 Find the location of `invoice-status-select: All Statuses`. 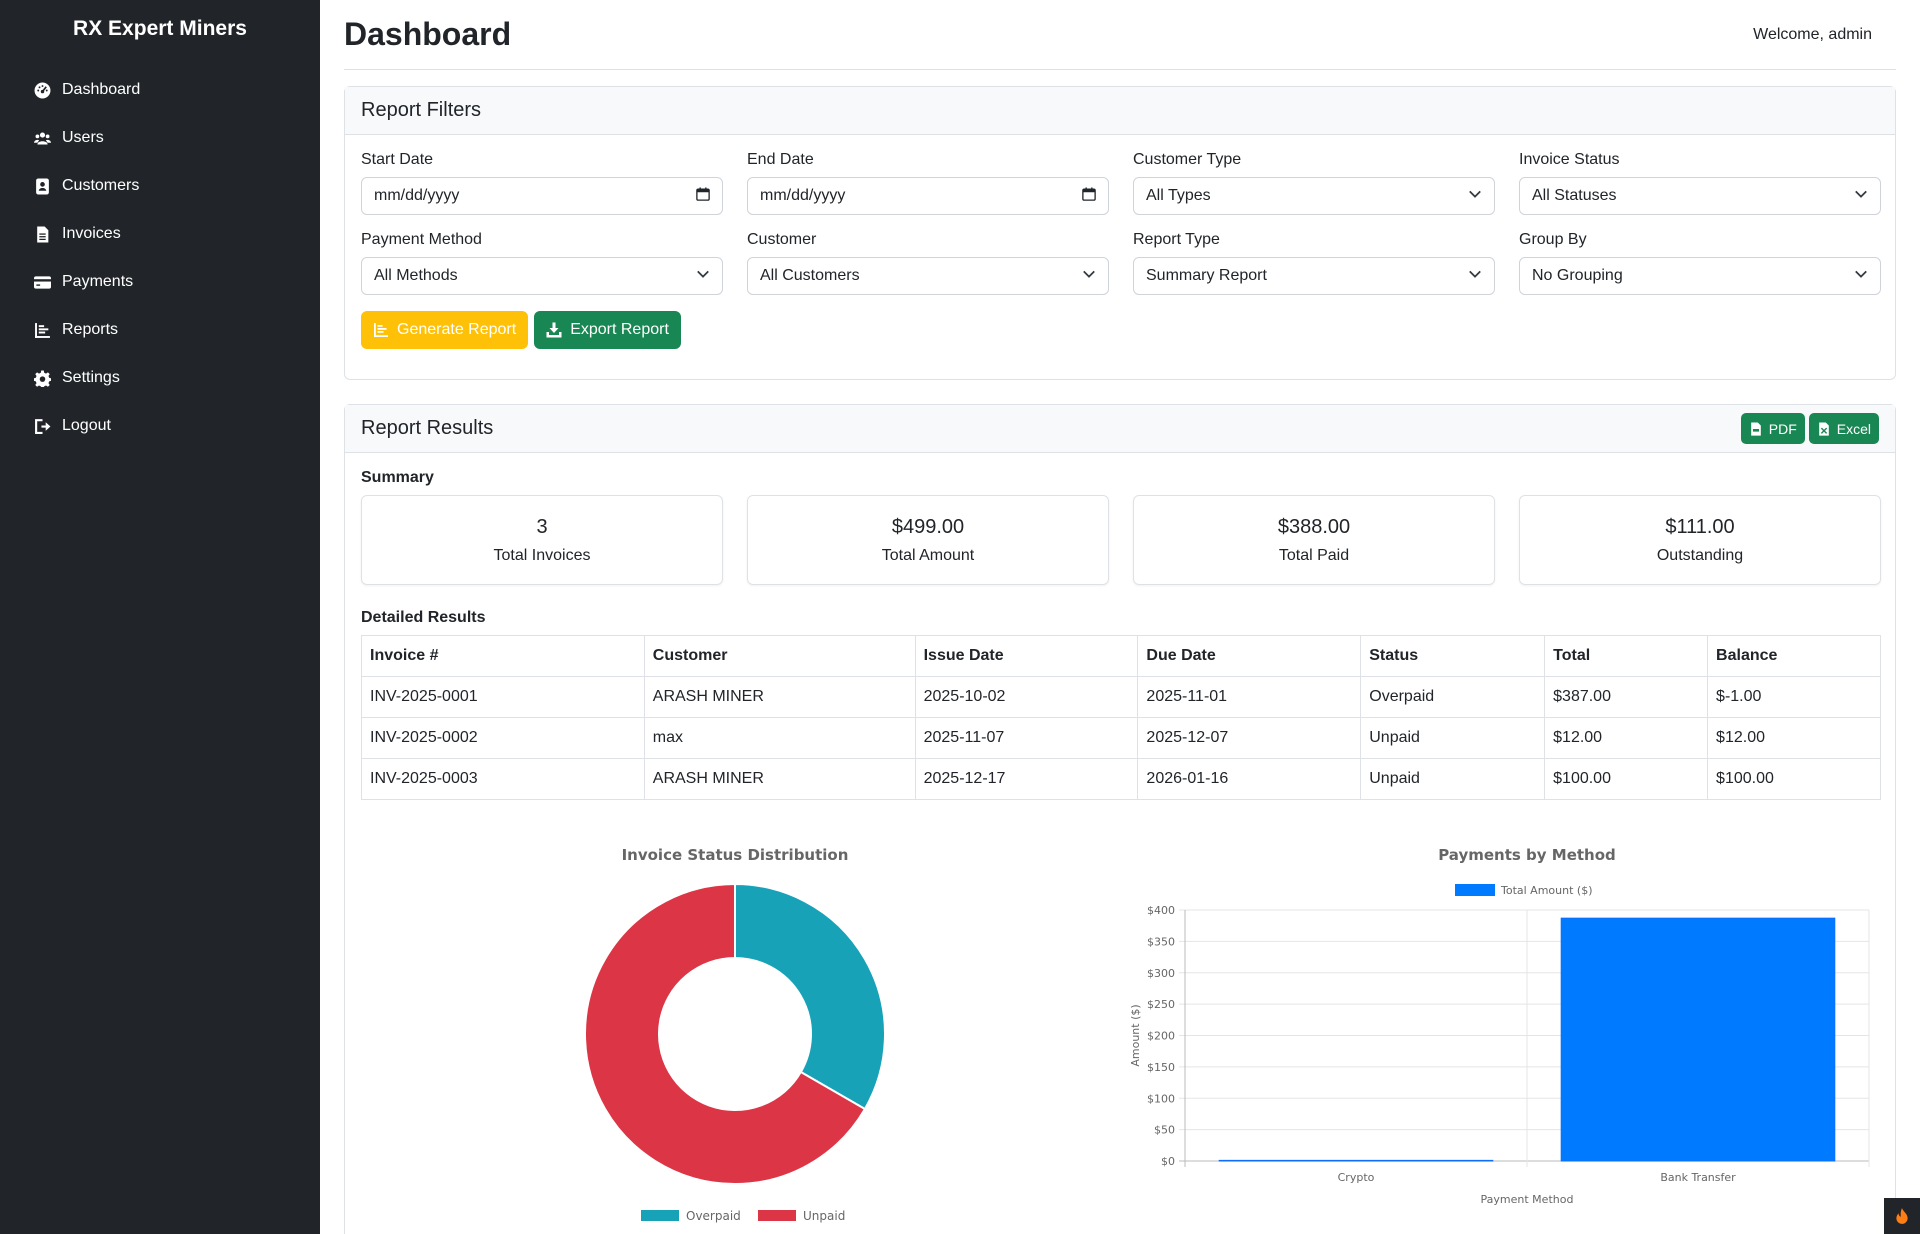

invoice-status-select: All Statuses is located at coordinates (1700, 196).